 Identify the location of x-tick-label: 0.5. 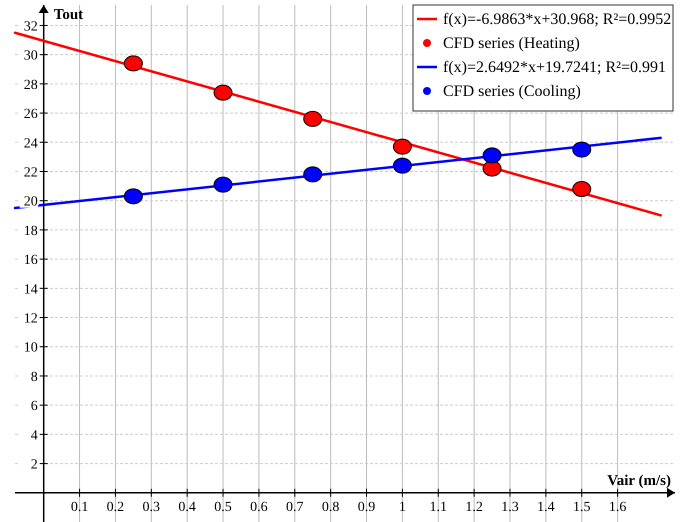
(223, 507).